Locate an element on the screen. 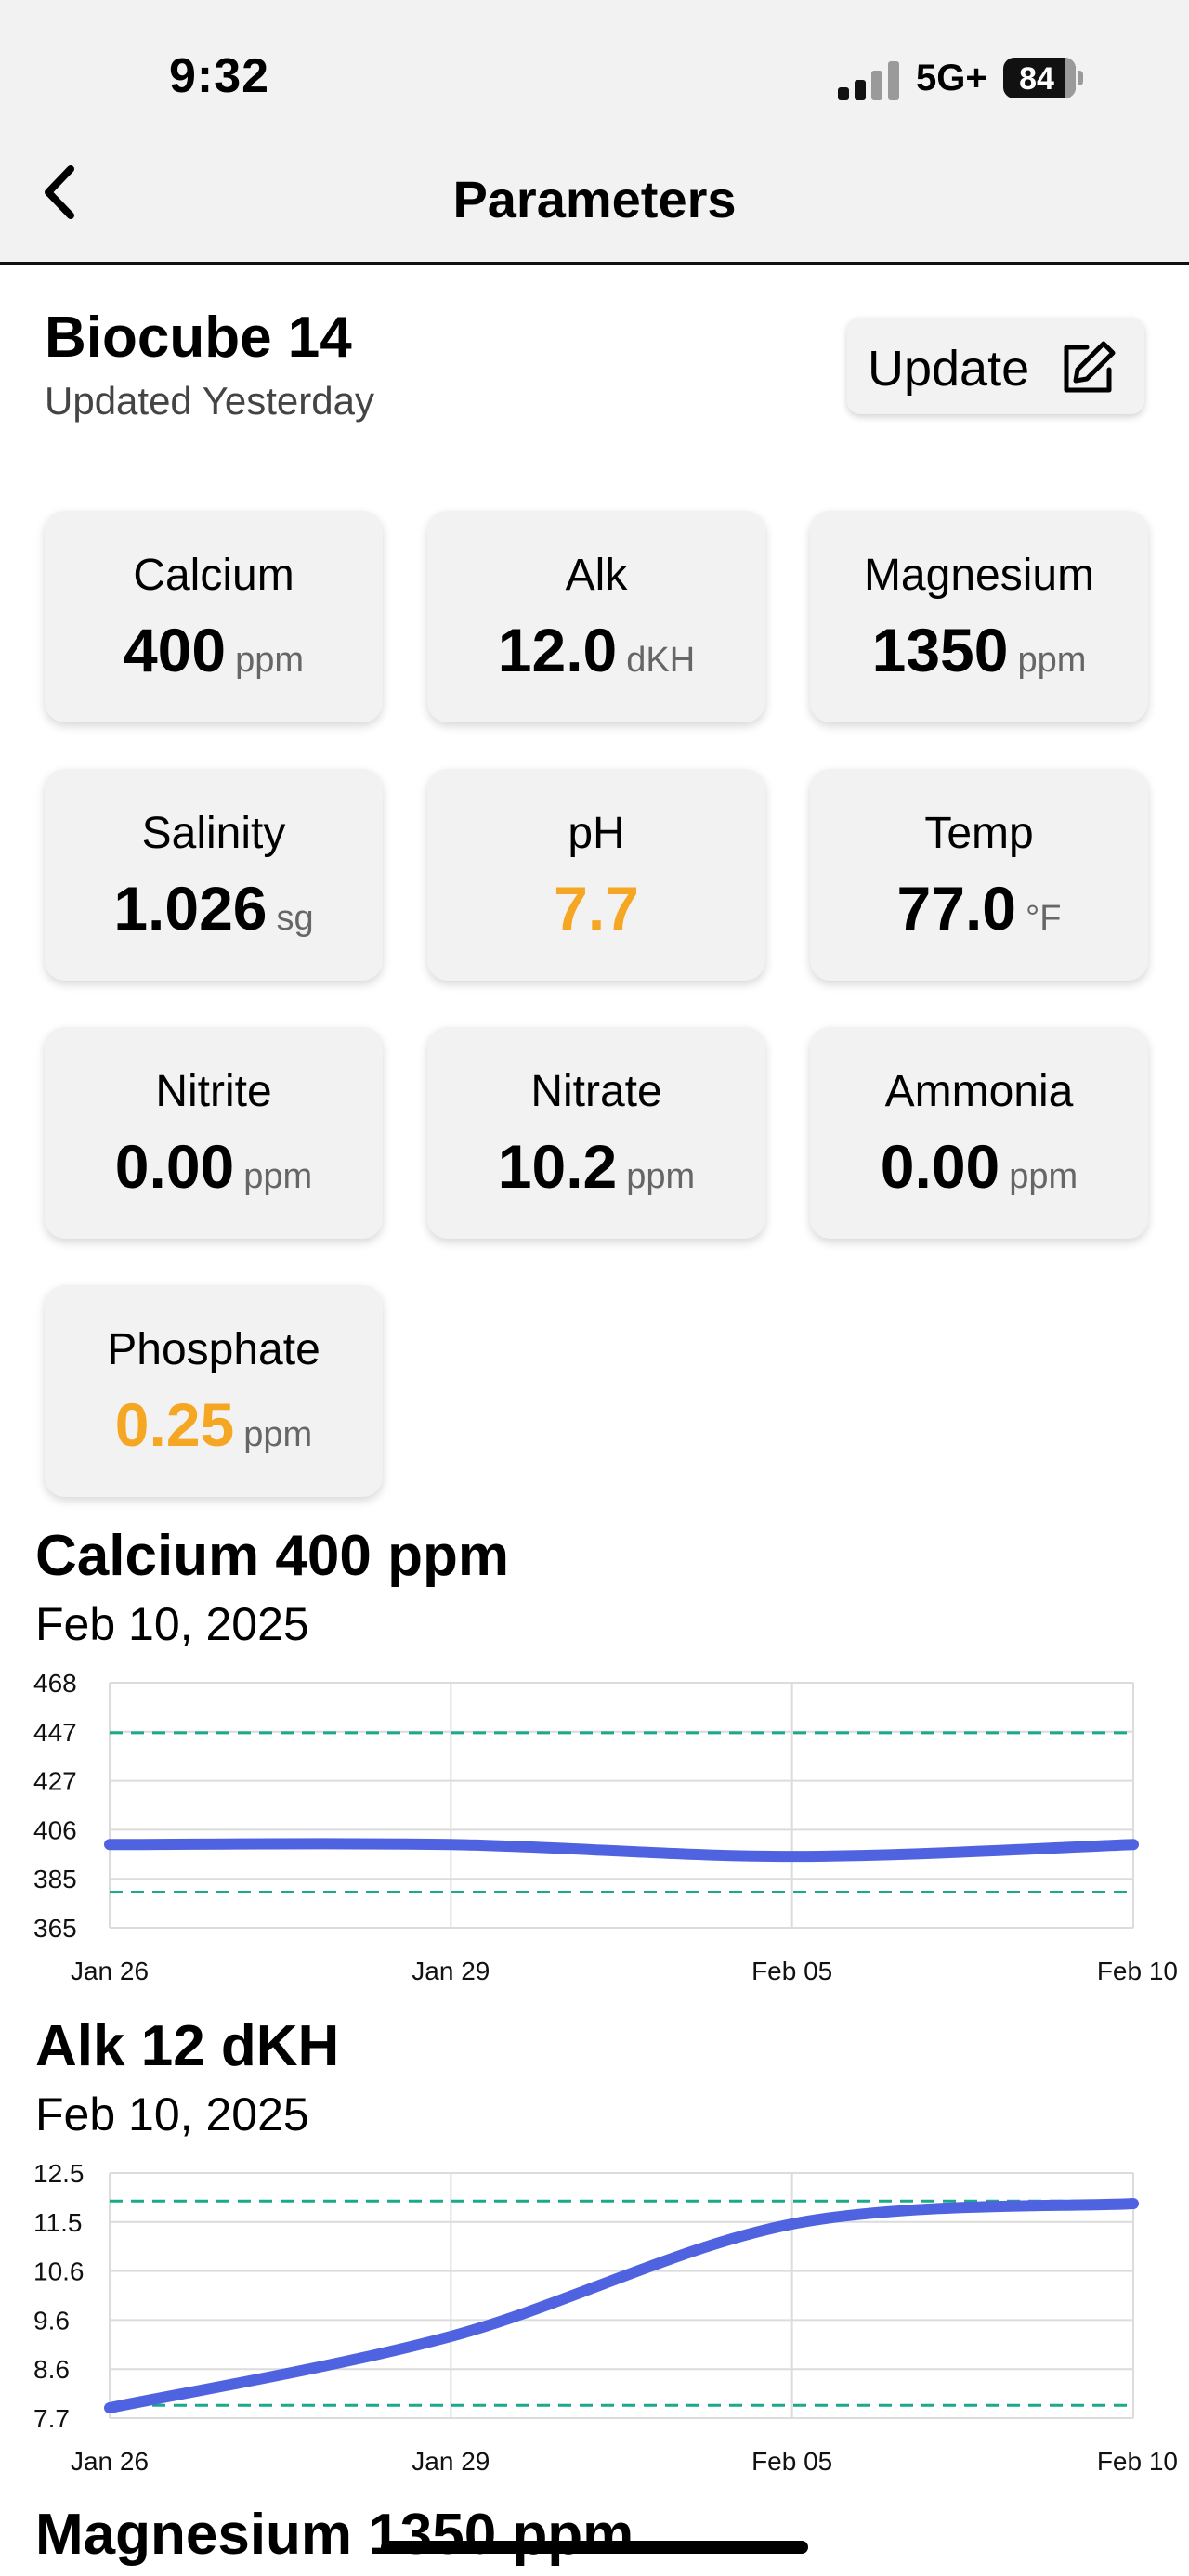  chart-date-calcium: Feb 10, 2025 is located at coordinates (172, 1624).